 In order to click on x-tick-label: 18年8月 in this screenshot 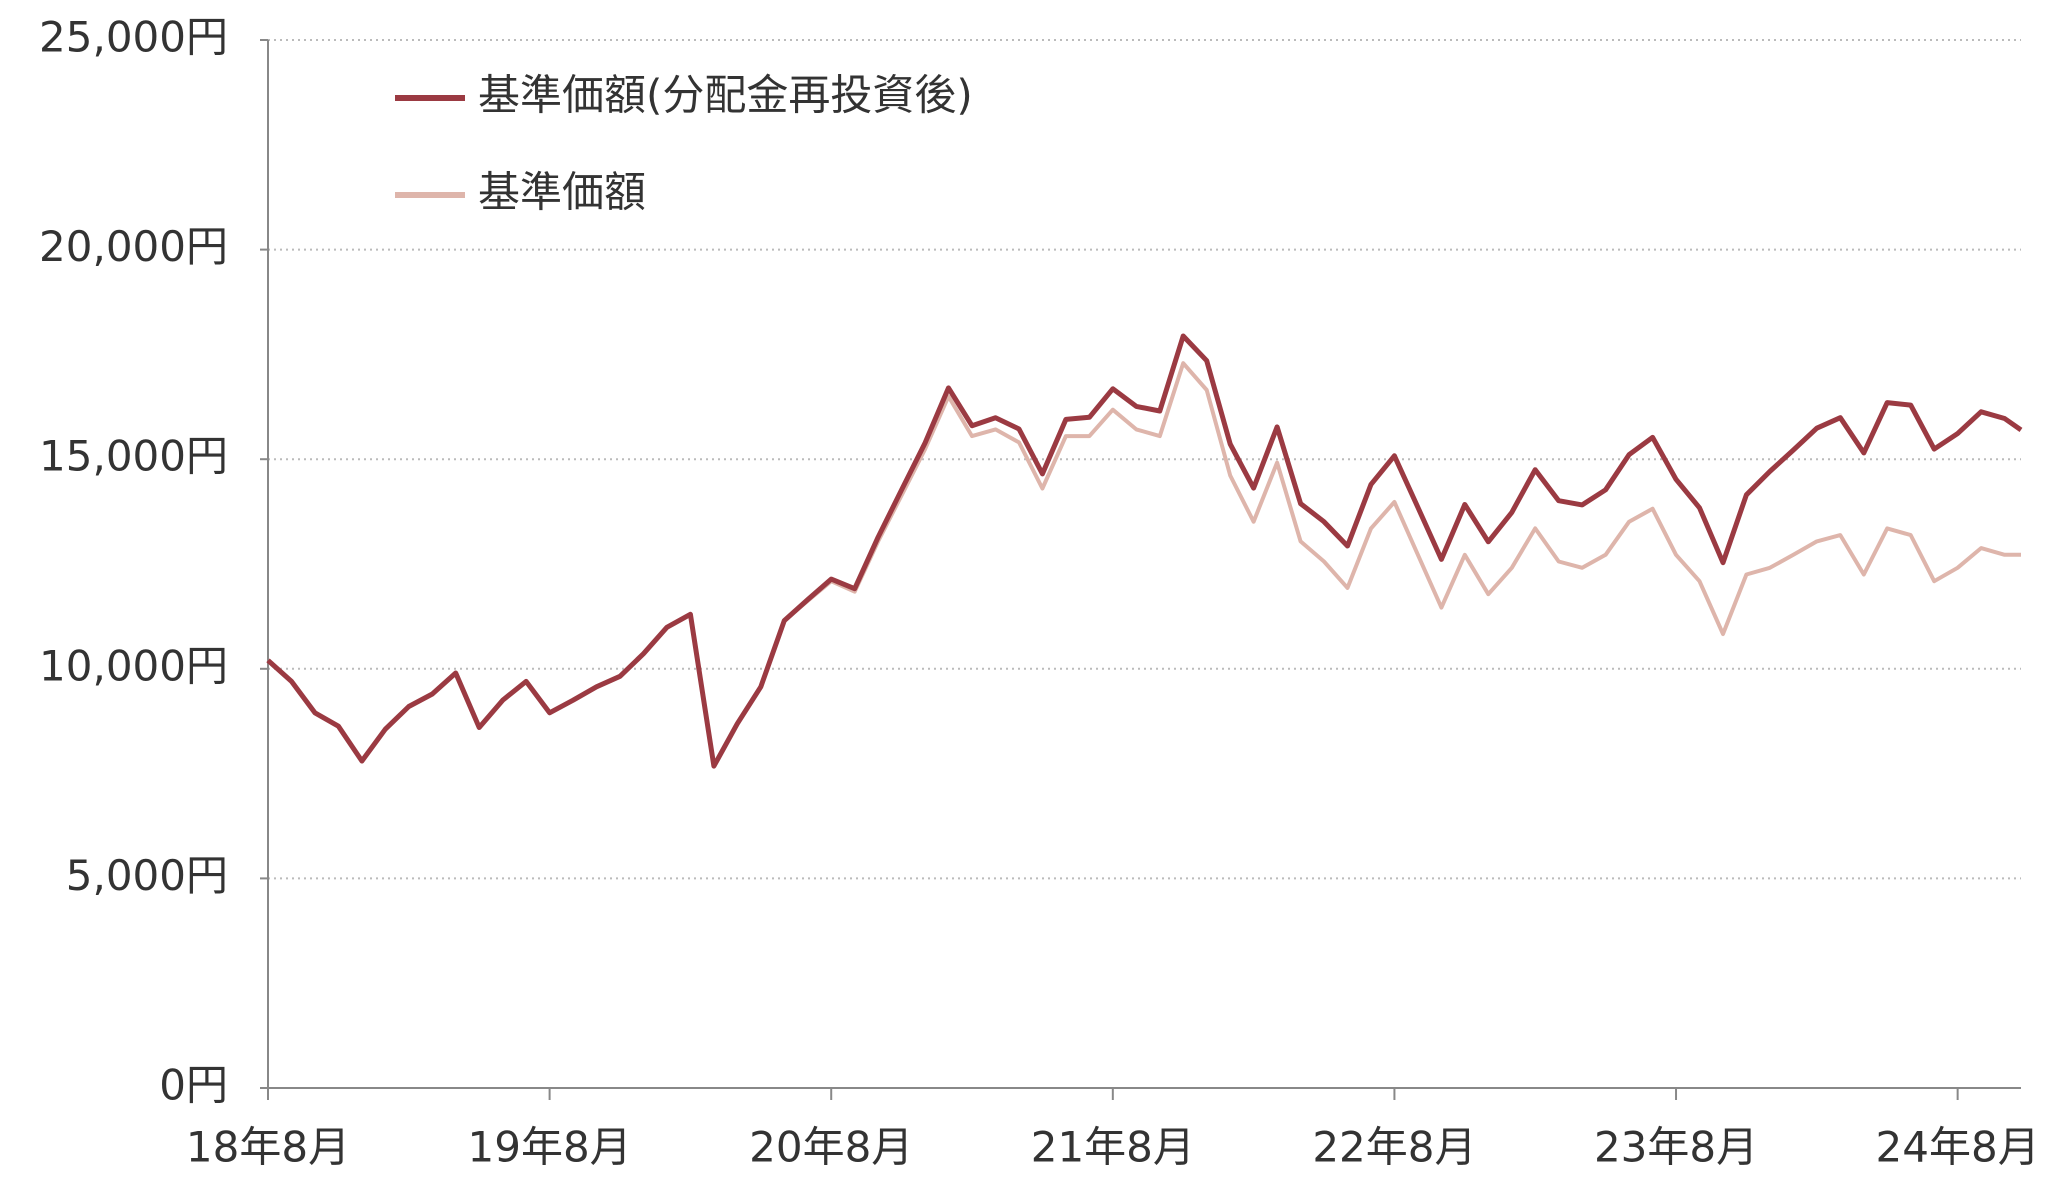, I will do `click(268, 1147)`.